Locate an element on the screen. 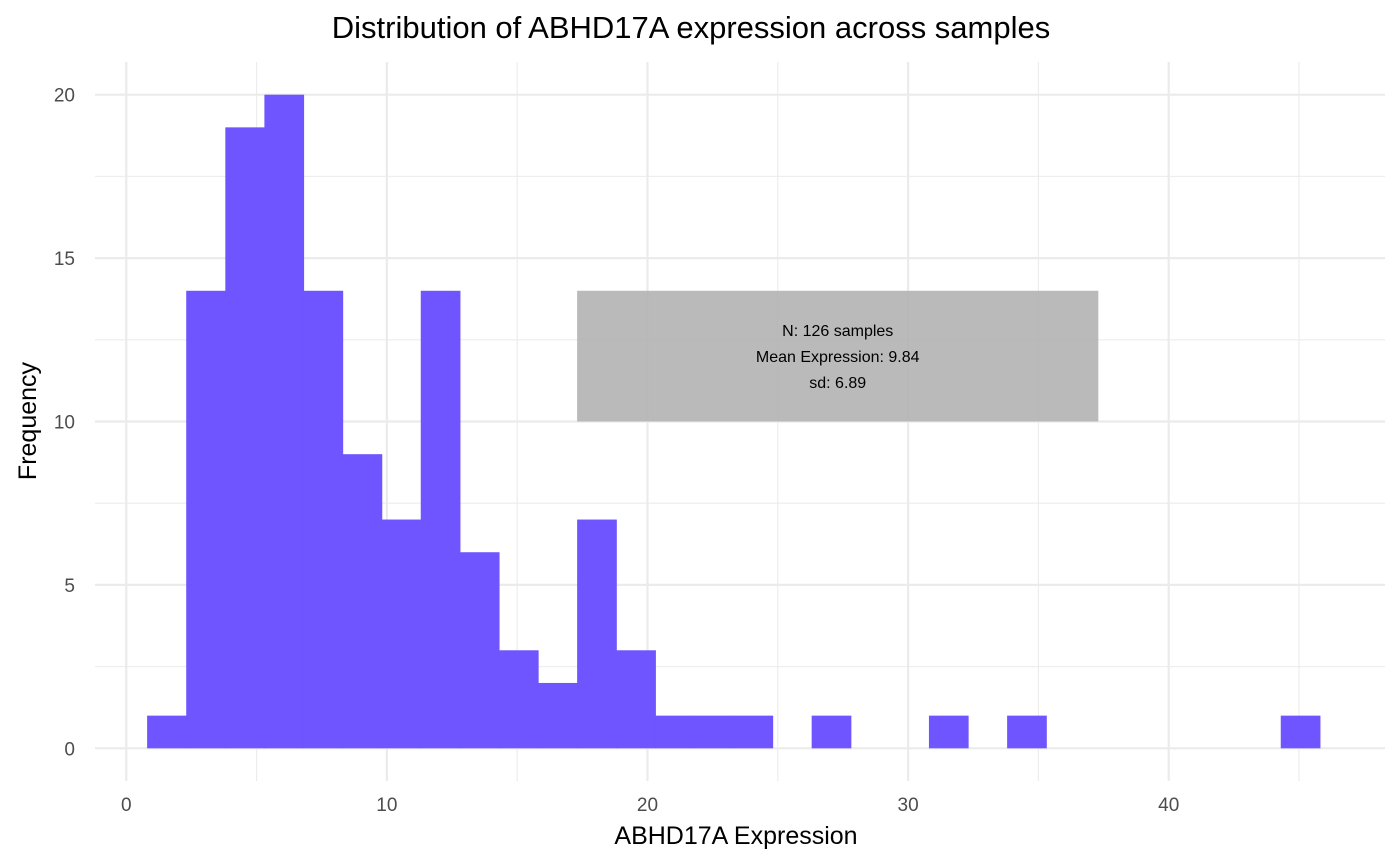 The image size is (1400, 865). y-tick-label: 20 is located at coordinates (64, 96).